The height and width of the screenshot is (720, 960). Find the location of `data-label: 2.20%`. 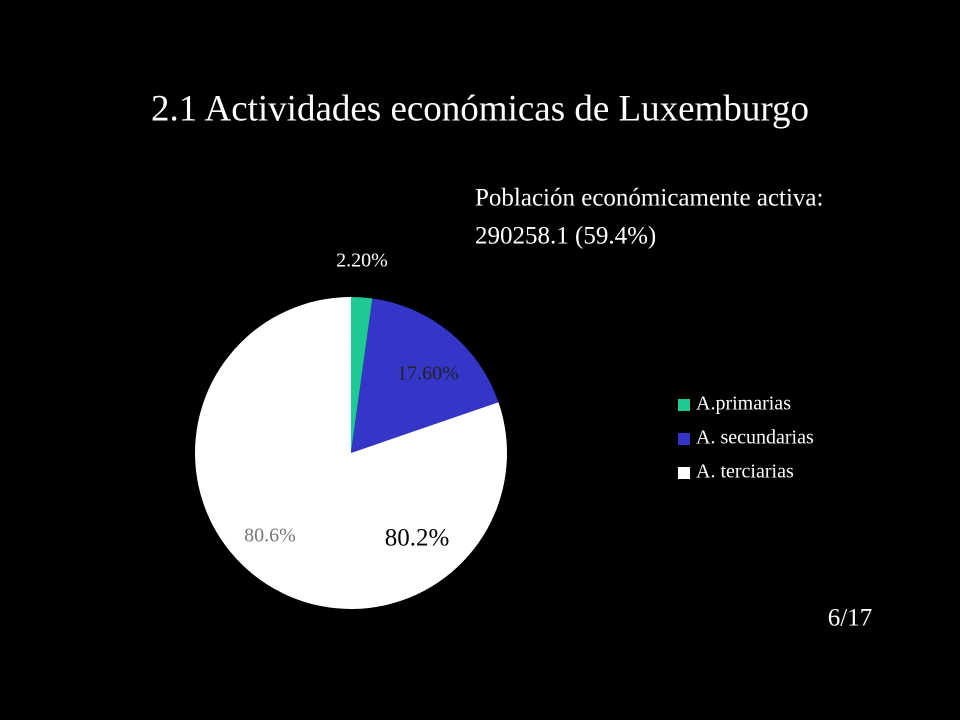

data-label: 2.20% is located at coordinates (362, 261).